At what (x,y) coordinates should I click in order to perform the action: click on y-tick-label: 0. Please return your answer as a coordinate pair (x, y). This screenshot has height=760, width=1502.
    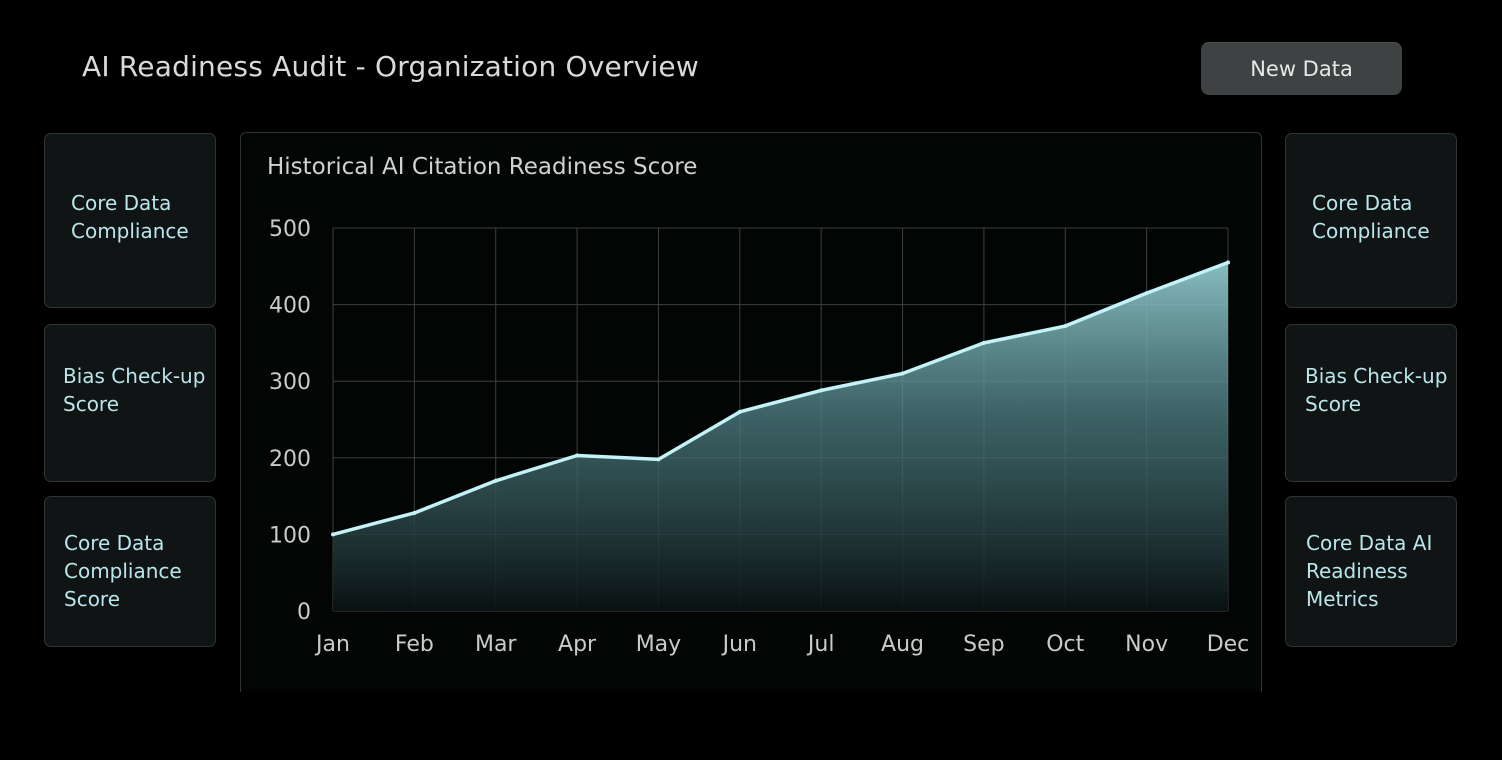
    Looking at the image, I should click on (304, 612).